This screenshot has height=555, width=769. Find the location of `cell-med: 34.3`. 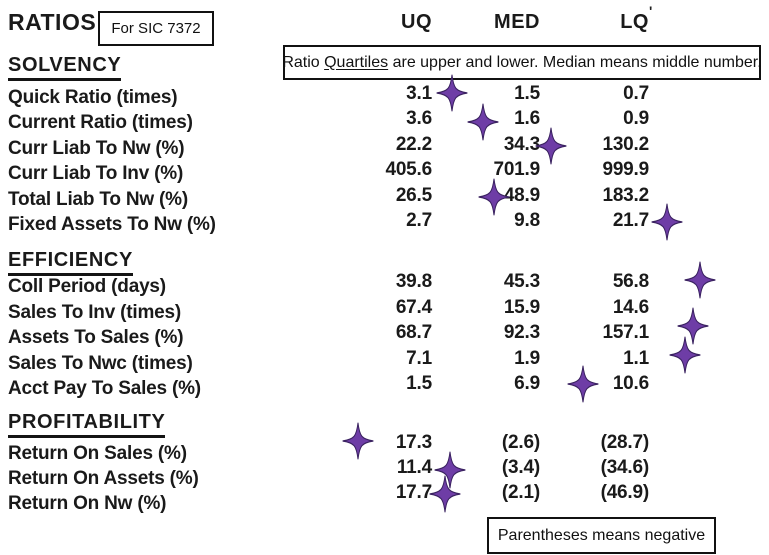

cell-med: 34.3 is located at coordinates (521, 144).